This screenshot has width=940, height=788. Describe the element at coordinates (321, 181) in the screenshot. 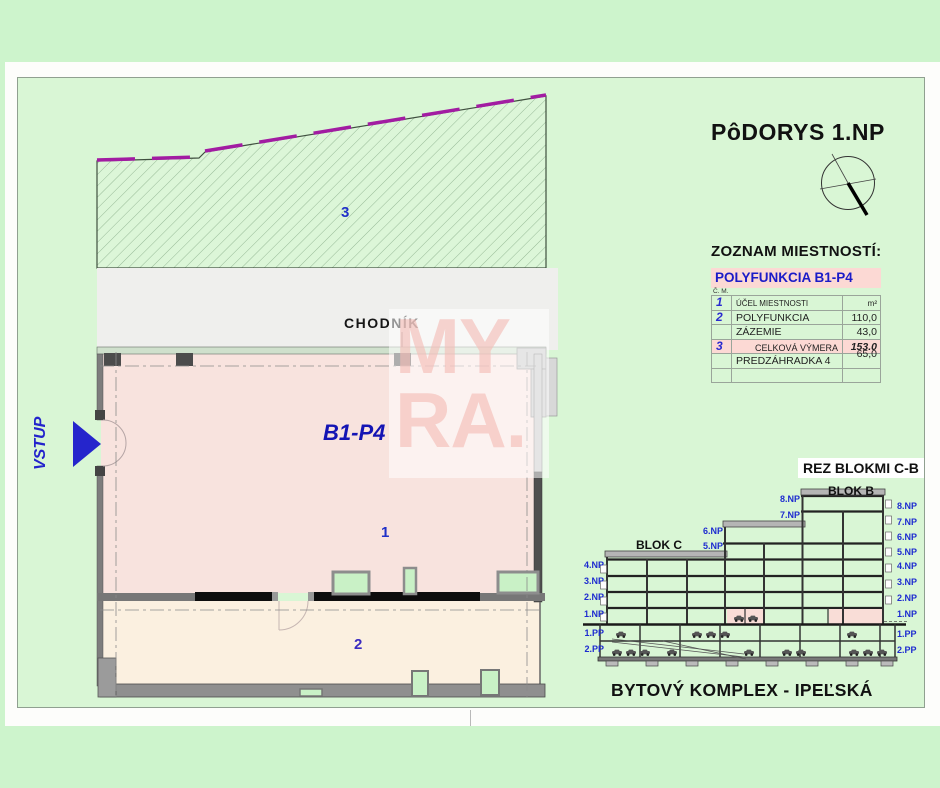

I see `front-garden-area` at that location.